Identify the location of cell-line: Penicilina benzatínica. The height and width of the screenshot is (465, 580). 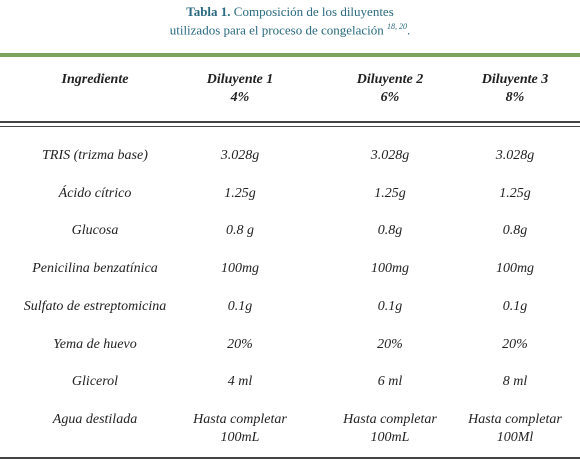
(95, 269).